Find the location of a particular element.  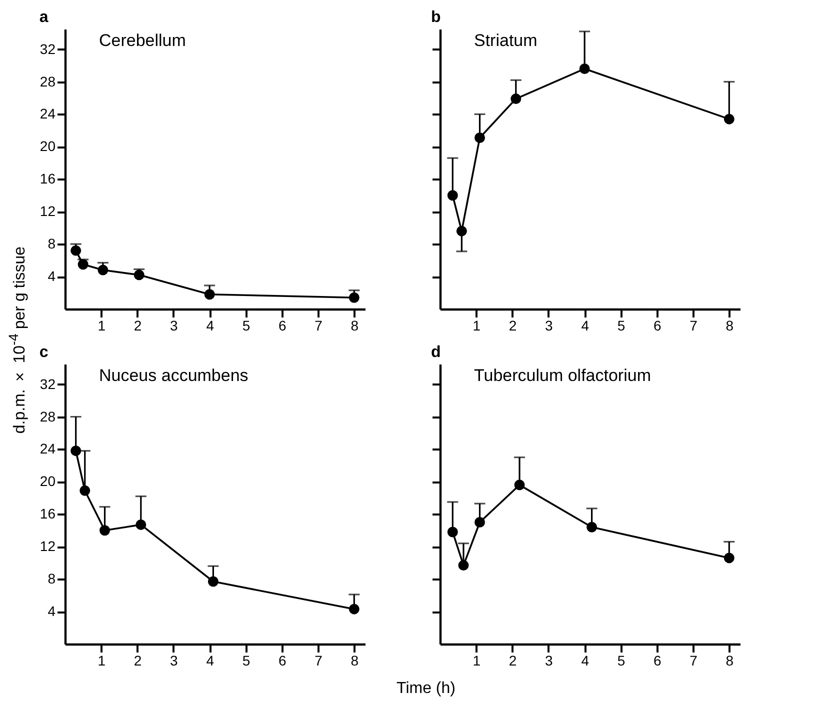

annotation: Tuberculum olfactorium is located at coordinates (562, 375).